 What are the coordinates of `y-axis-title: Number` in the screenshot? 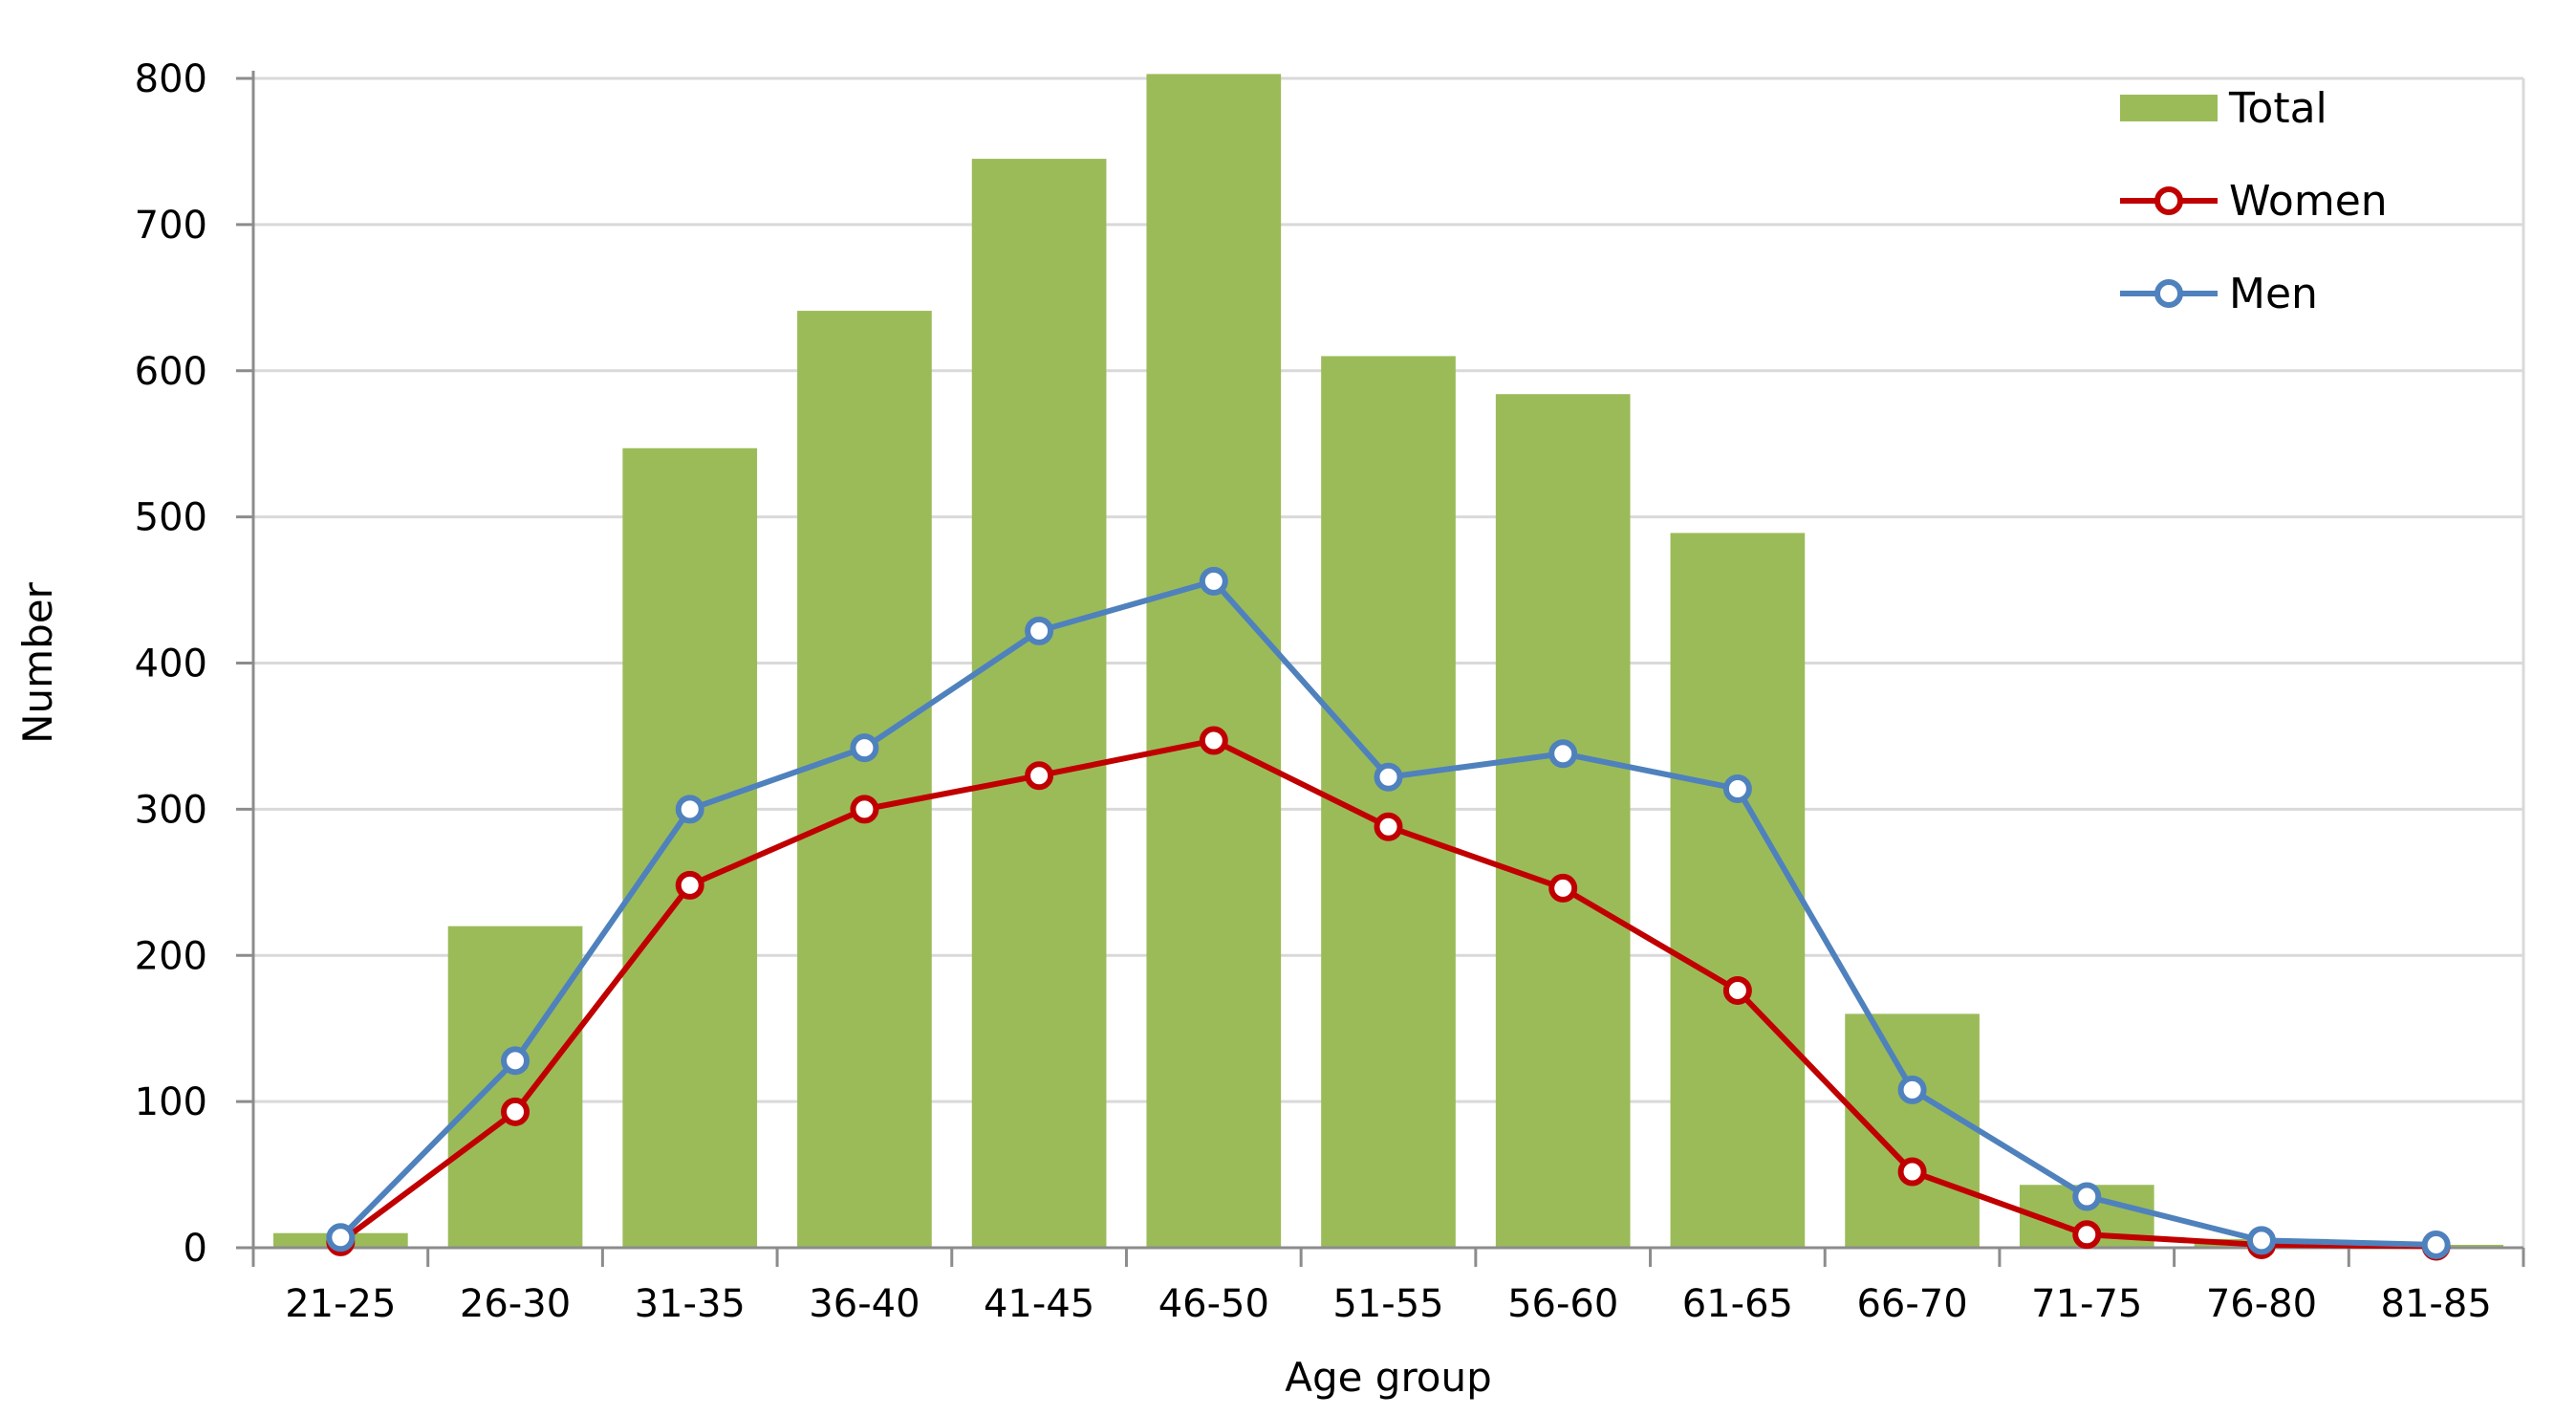 It's located at (37, 662).